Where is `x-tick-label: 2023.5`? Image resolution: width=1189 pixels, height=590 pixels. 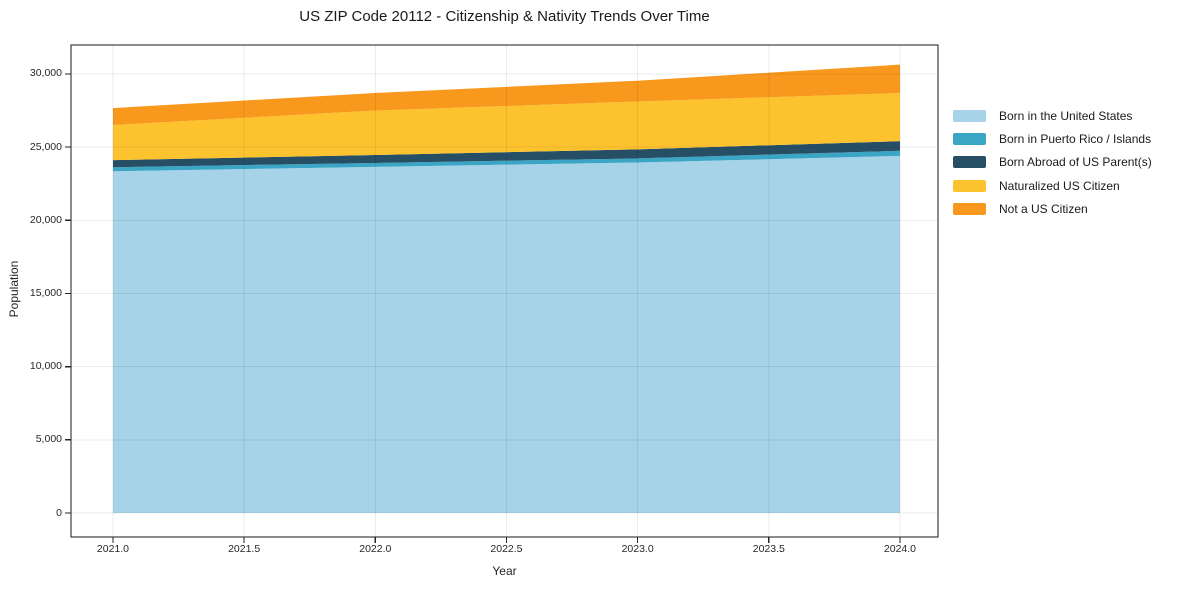 x-tick-label: 2023.5 is located at coordinates (768, 549).